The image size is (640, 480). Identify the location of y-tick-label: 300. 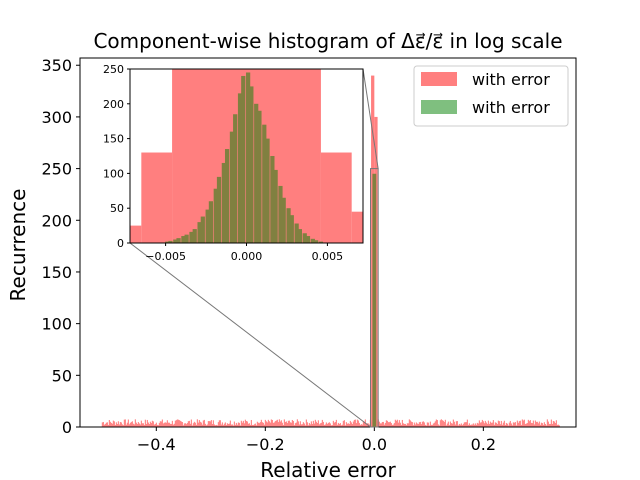
(56, 117).